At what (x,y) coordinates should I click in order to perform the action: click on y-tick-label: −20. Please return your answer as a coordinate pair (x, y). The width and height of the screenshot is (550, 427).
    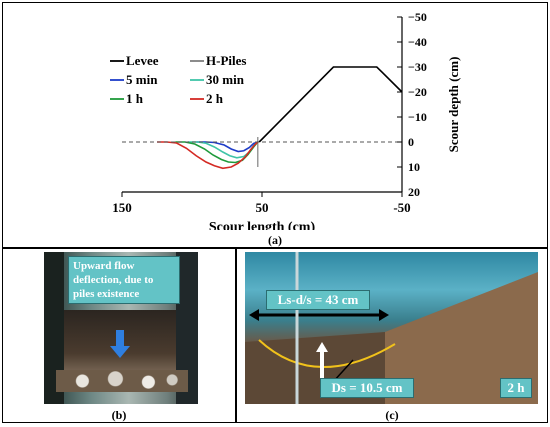
    Looking at the image, I should click on (417, 92).